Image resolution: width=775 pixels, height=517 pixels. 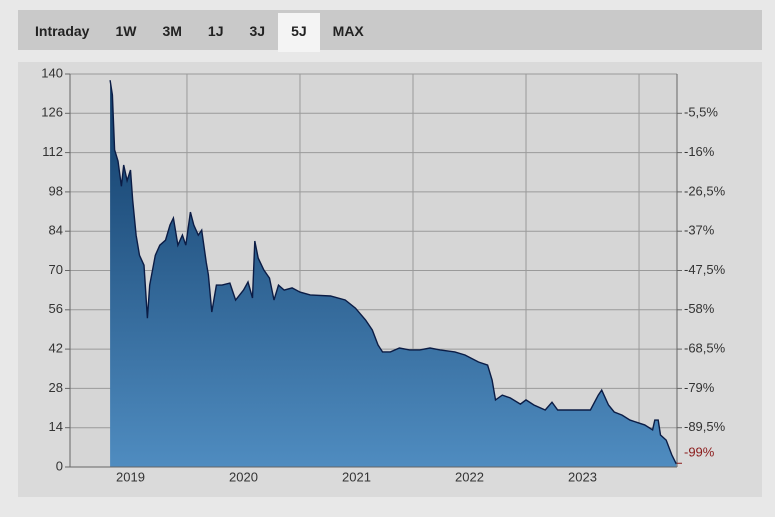 I want to click on x-tick-label: 2021, so click(x=356, y=476).